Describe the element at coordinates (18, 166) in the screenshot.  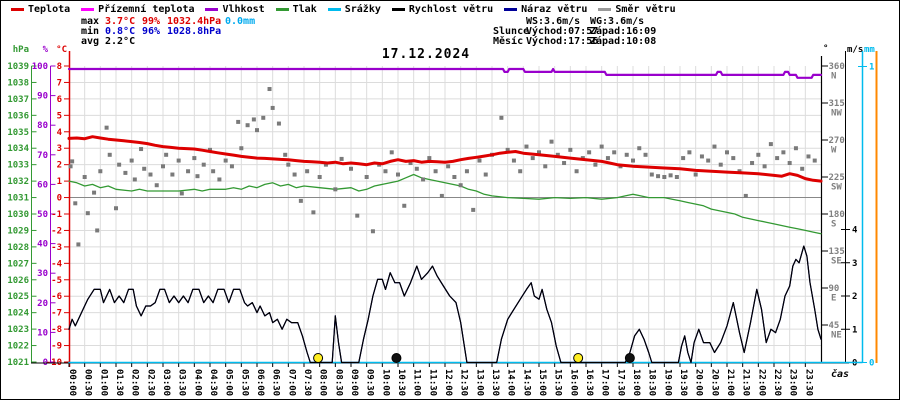
I see `pressure-tick-label: 1033` at that location.